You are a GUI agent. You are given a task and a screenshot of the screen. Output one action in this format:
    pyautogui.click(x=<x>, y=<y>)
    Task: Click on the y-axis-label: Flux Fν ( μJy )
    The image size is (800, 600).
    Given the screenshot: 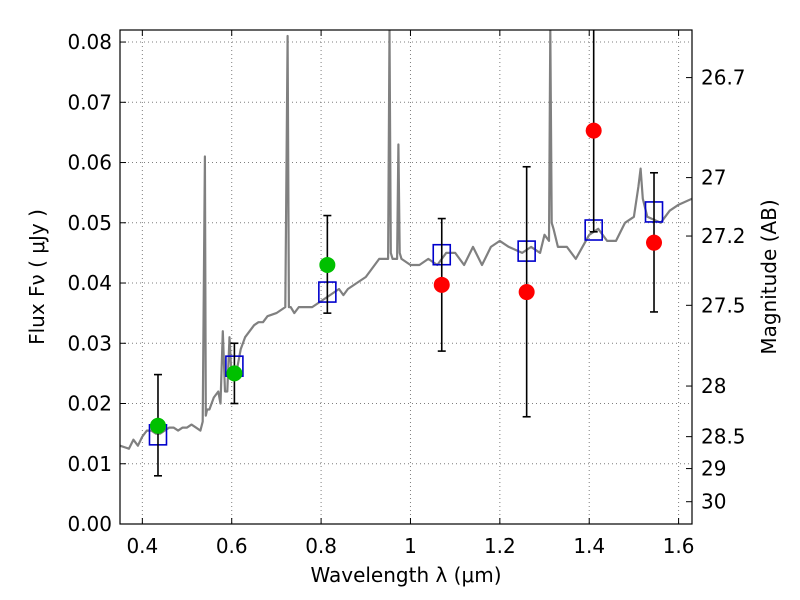 What is the action you would take?
    pyautogui.click(x=37, y=277)
    